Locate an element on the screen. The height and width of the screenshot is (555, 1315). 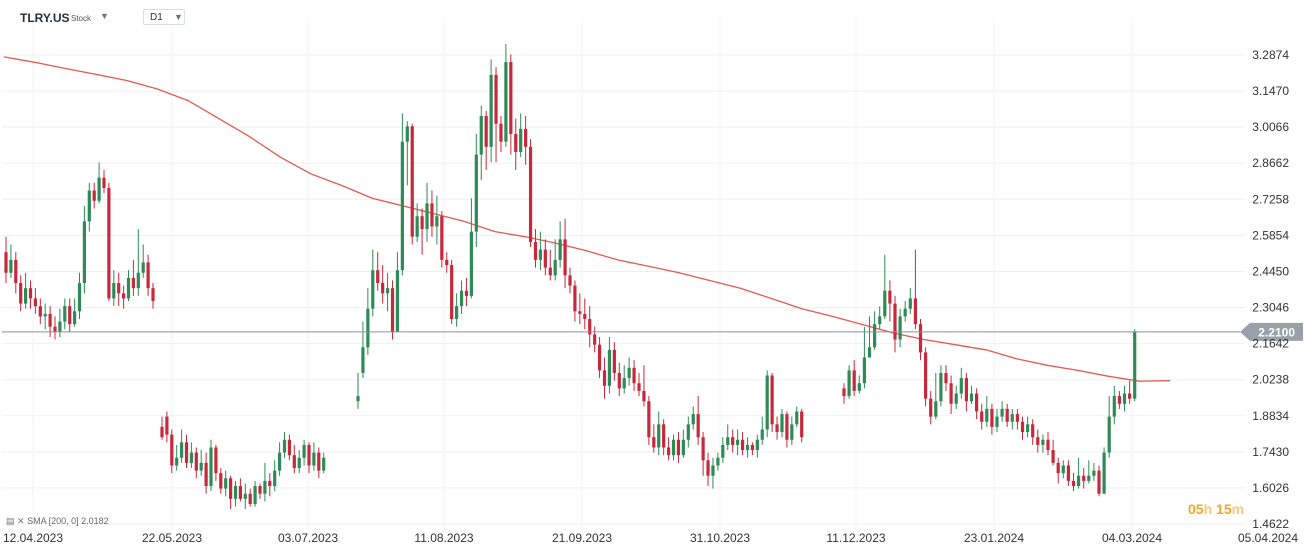
indicator-remove-icon: ✕ is located at coordinates (21, 521).